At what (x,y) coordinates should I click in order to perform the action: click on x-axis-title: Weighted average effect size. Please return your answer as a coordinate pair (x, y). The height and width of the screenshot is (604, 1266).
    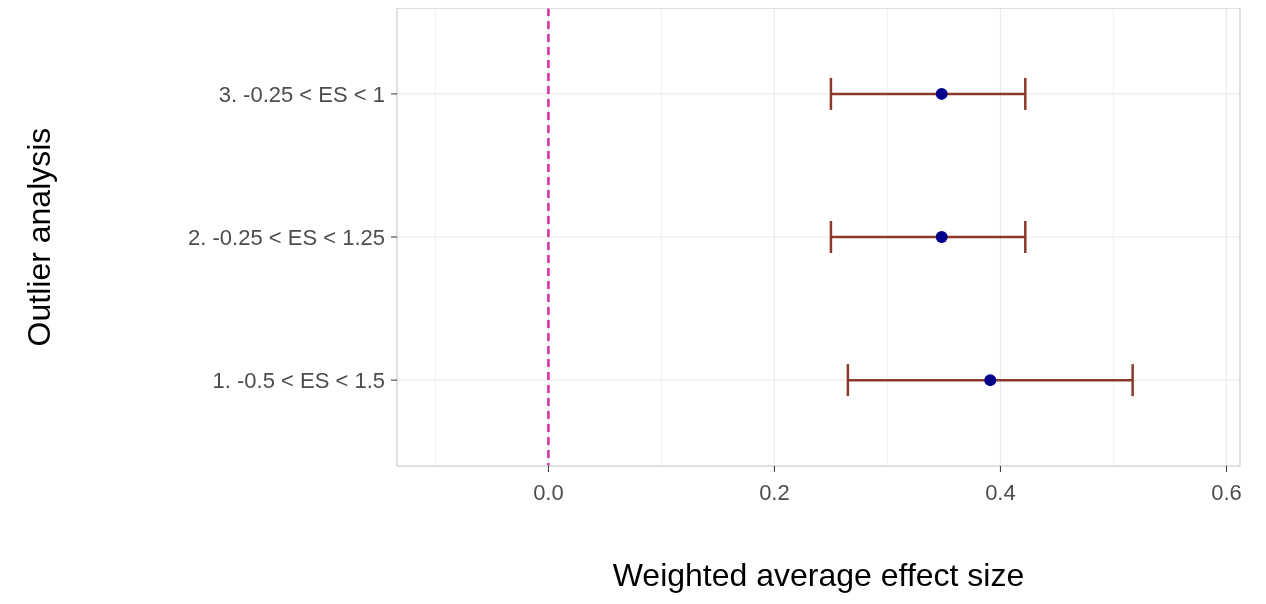
    Looking at the image, I should click on (818, 575).